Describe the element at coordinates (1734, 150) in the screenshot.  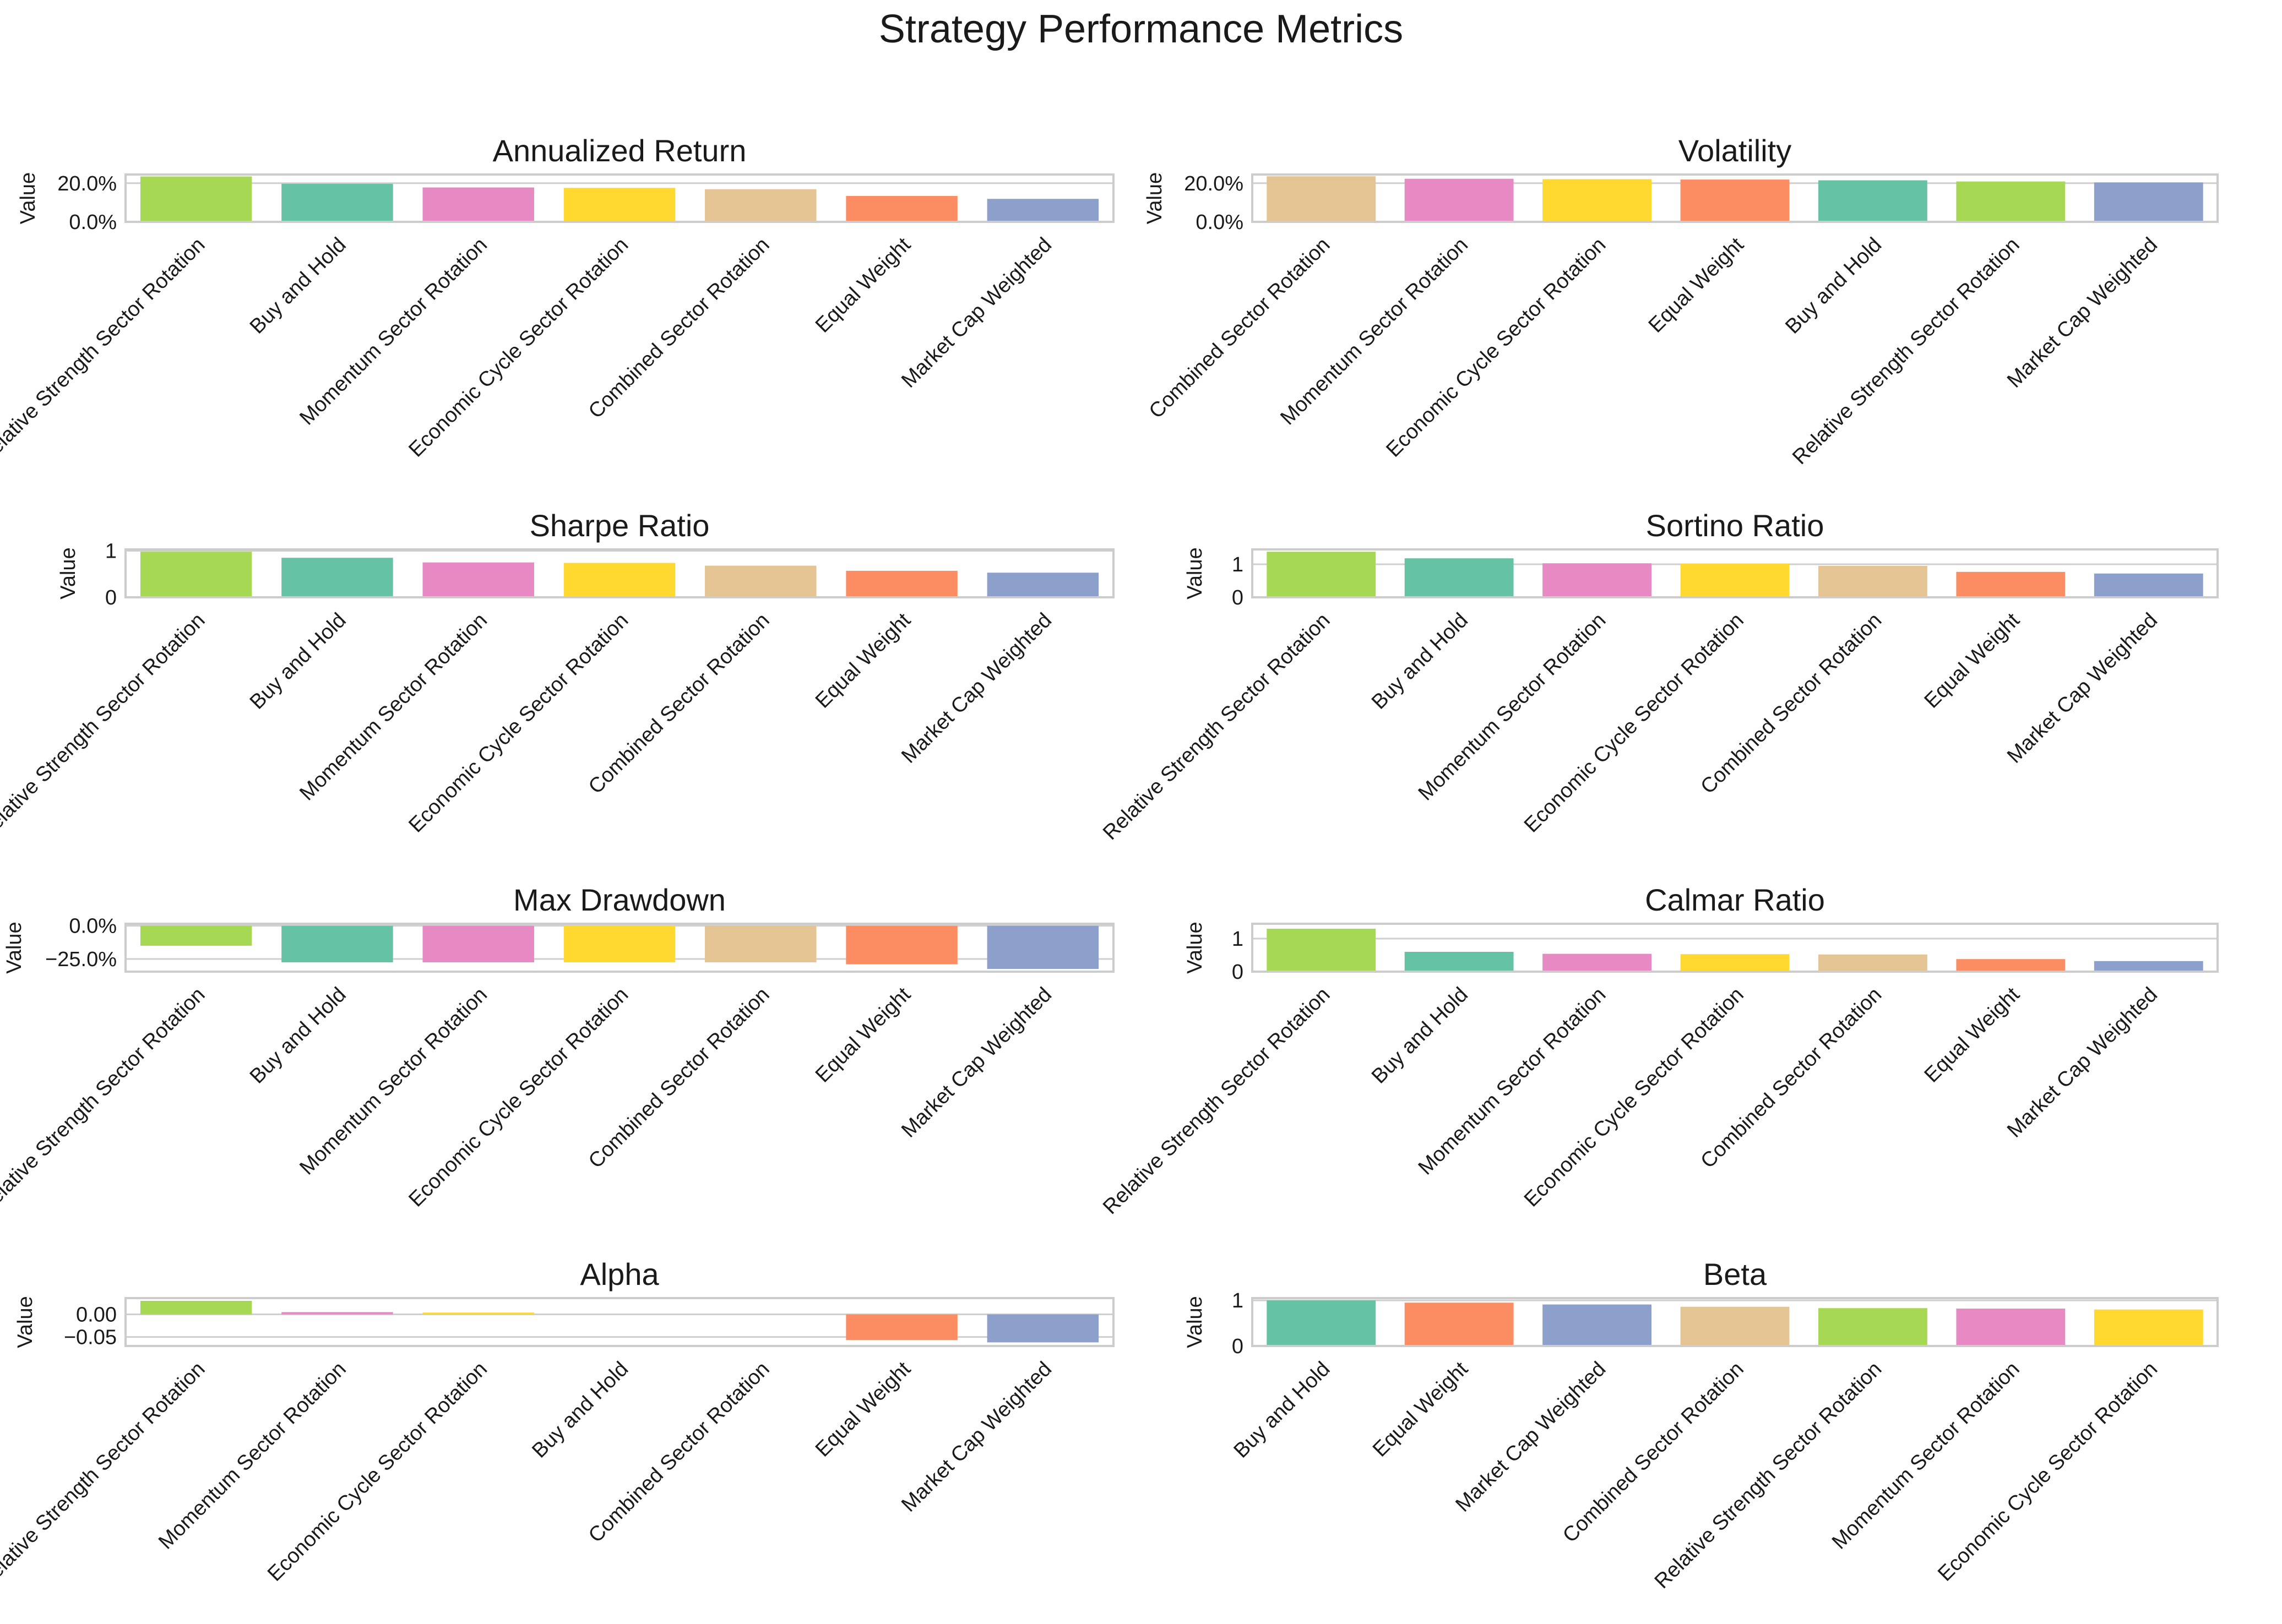
I see `panel-title: Volatility` at that location.